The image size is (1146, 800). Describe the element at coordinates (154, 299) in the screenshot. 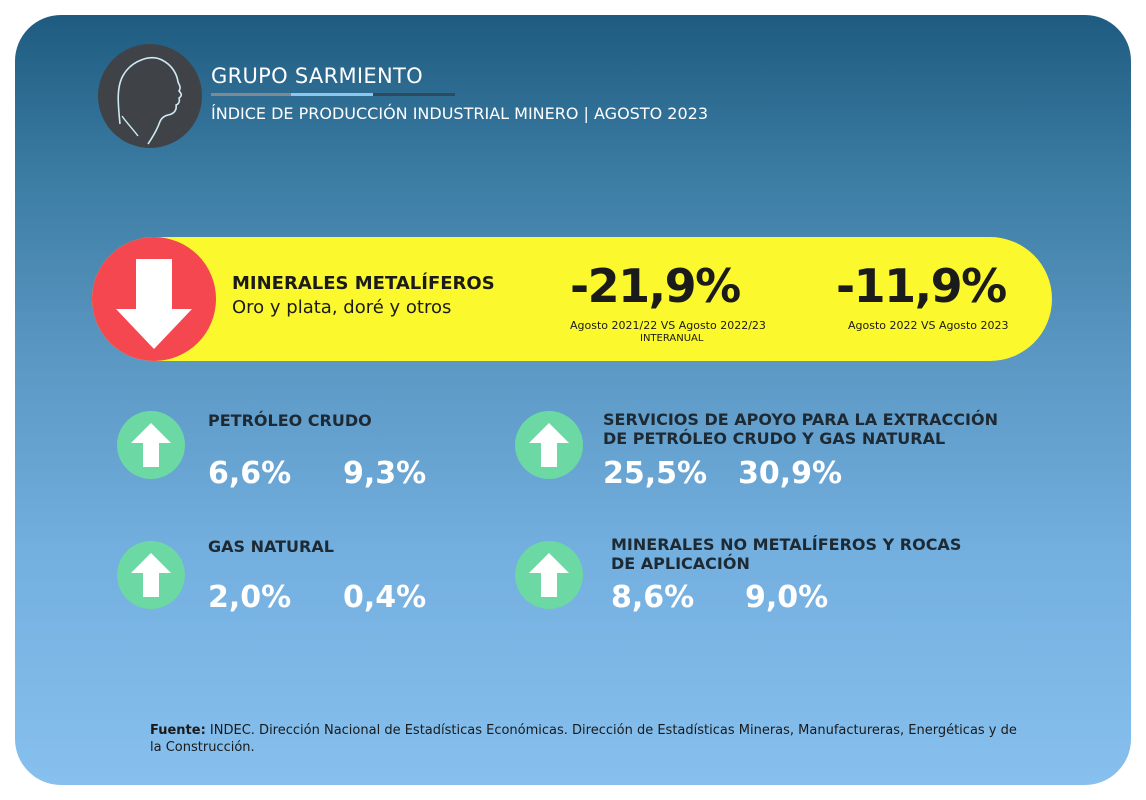

I see `arrow-down-icon` at that location.